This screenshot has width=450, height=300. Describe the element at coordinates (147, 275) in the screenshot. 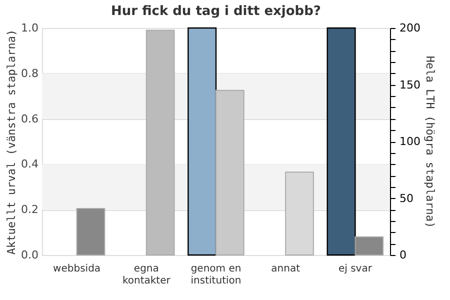

I see `x-tick-label: egna kontakter` at that location.